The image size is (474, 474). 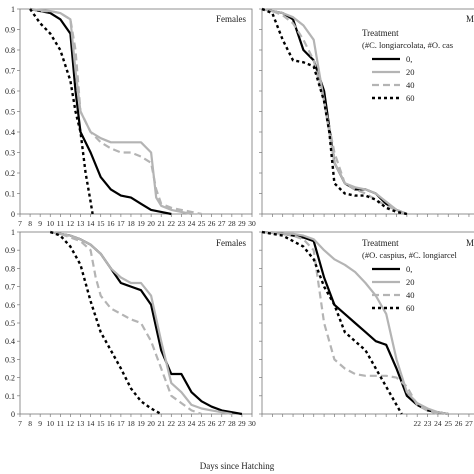 I want to click on y-tick-label: 1, so click(x=13, y=232).